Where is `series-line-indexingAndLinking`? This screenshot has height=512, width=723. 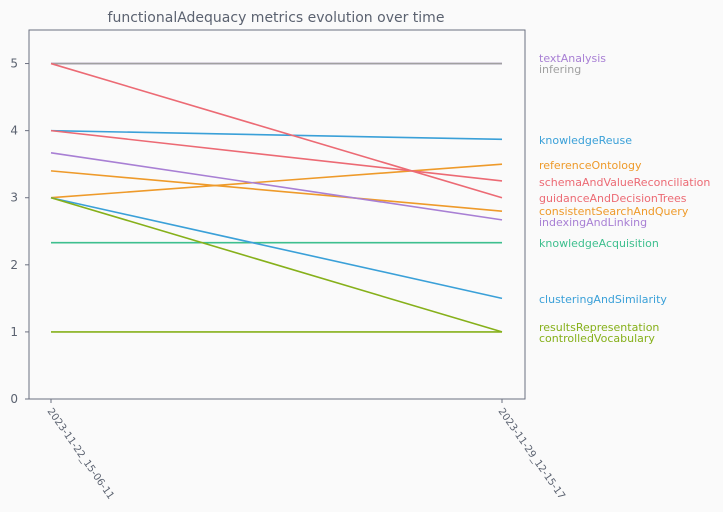 series-line-indexingAndLinking is located at coordinates (276, 186).